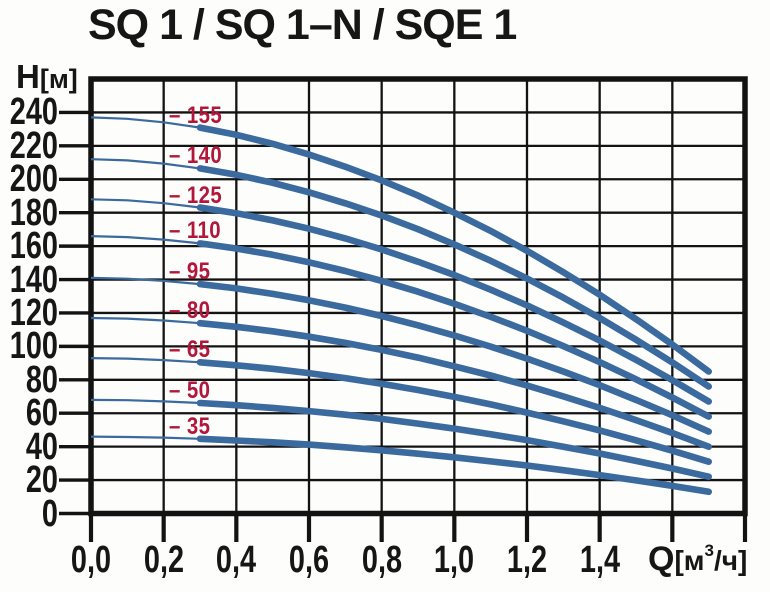 The image size is (770, 592). I want to click on x-axis-unit-prefix: [м, so click(689, 560).